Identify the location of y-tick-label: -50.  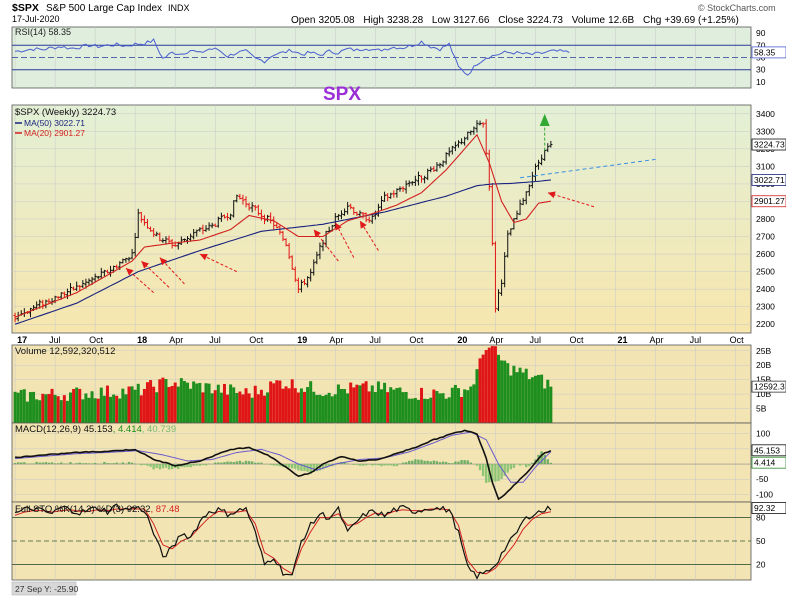
(762, 479).